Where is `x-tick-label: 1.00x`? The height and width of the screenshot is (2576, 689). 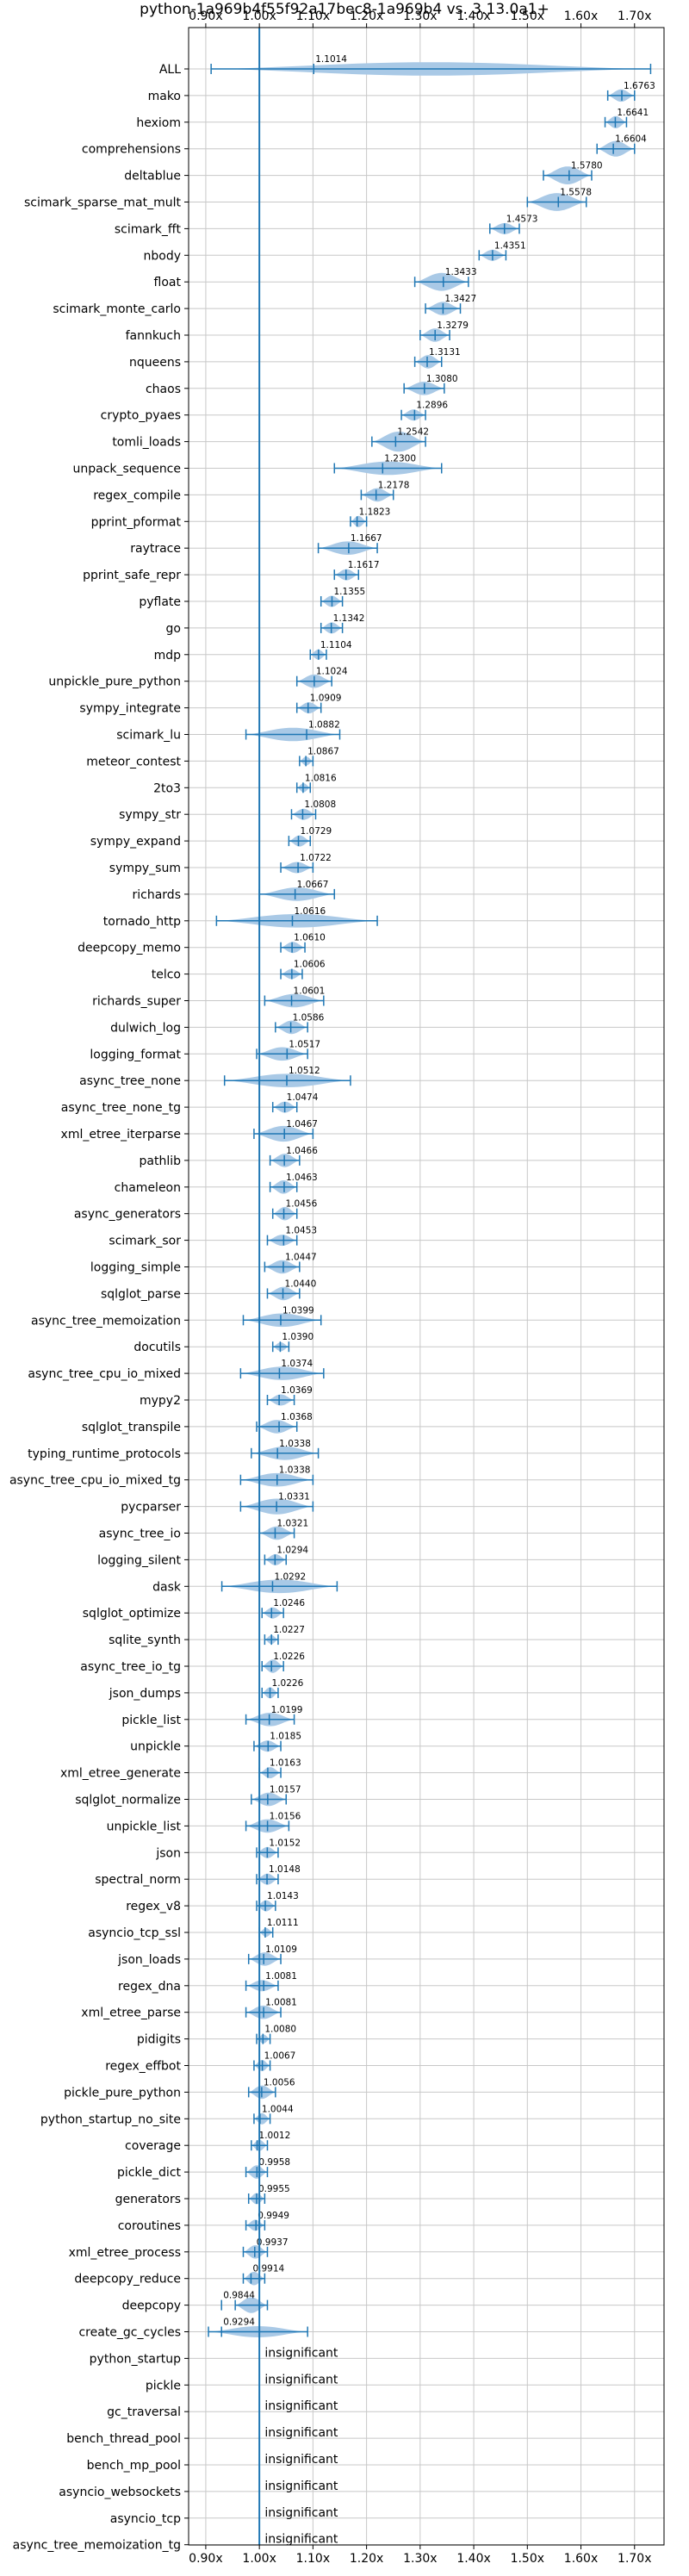
x-tick-label: 1.00x is located at coordinates (259, 2559).